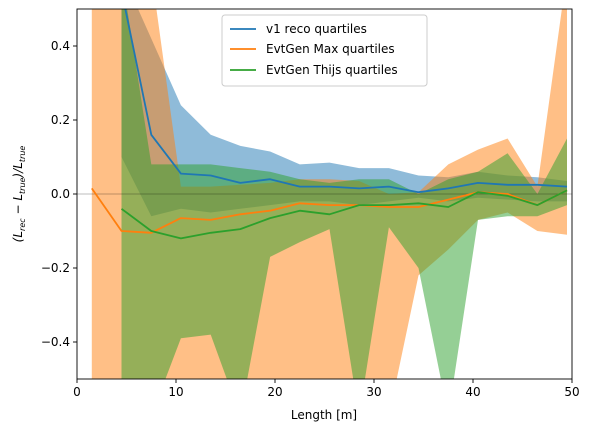 Image resolution: width=590 pixels, height=432 pixels. Describe the element at coordinates (55, 342) in the screenshot. I see `y-tick-label: −0.4` at that location.